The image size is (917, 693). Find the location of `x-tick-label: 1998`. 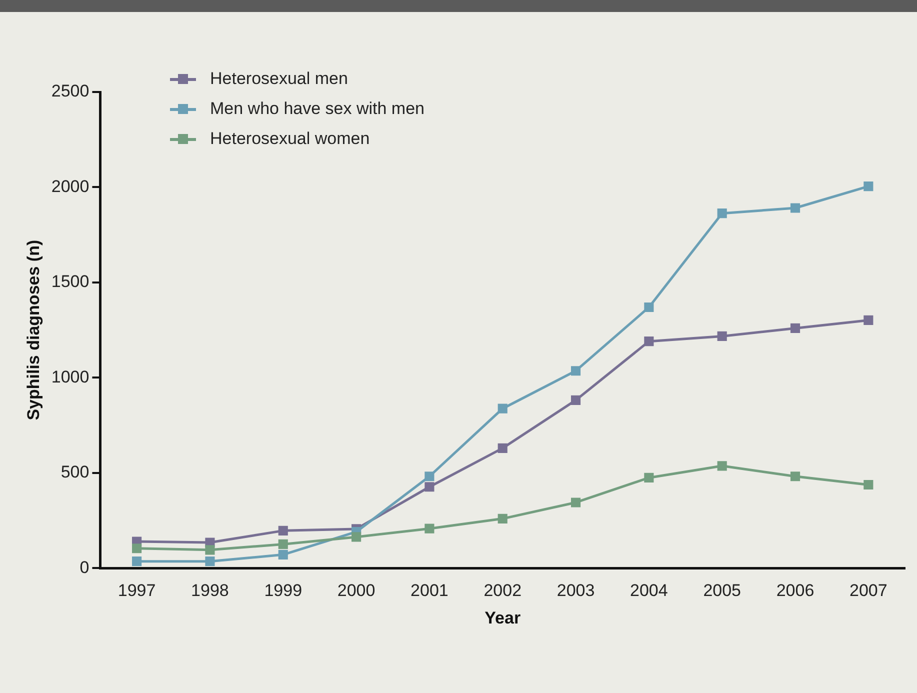

x-tick-label: 1998 is located at coordinates (210, 590).